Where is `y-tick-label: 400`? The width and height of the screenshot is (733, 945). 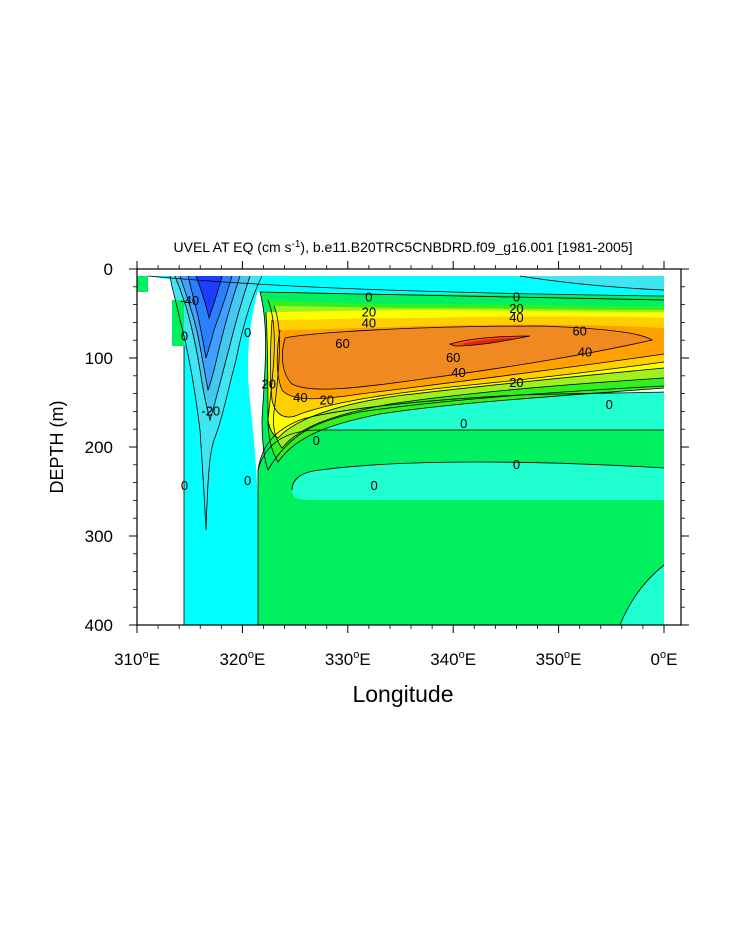 y-tick-label: 400 is located at coordinates (99, 625).